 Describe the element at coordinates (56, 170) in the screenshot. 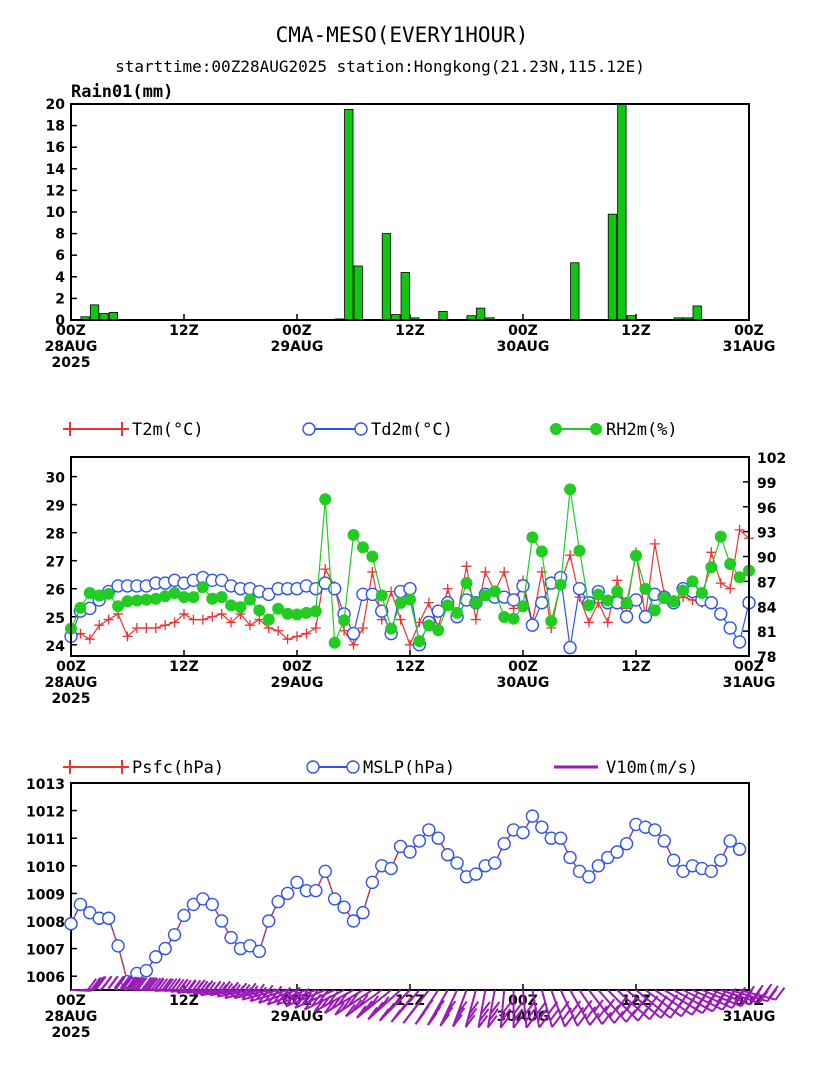

I see `y-tick-label: 14` at that location.